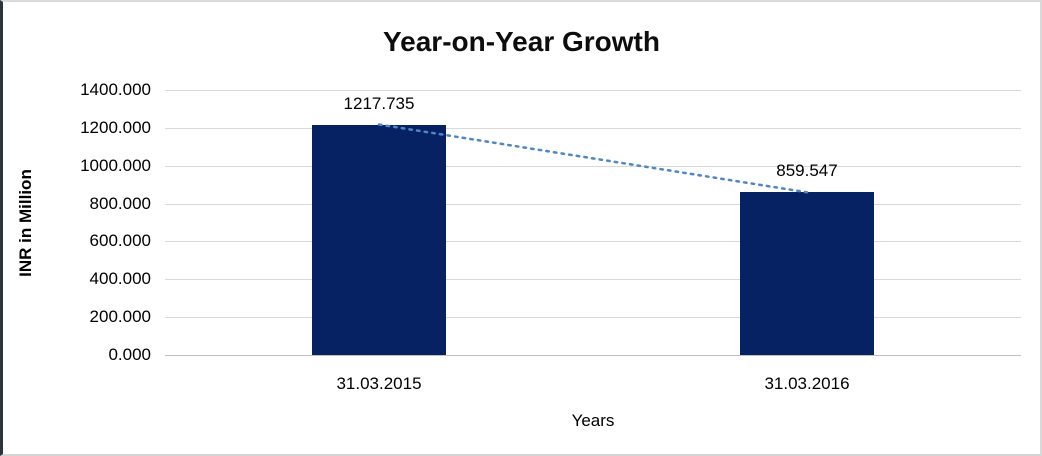 The height and width of the screenshot is (456, 1042). What do you see at coordinates (807, 171) in the screenshot?
I see `bar-value-label: 859.547` at bounding box center [807, 171].